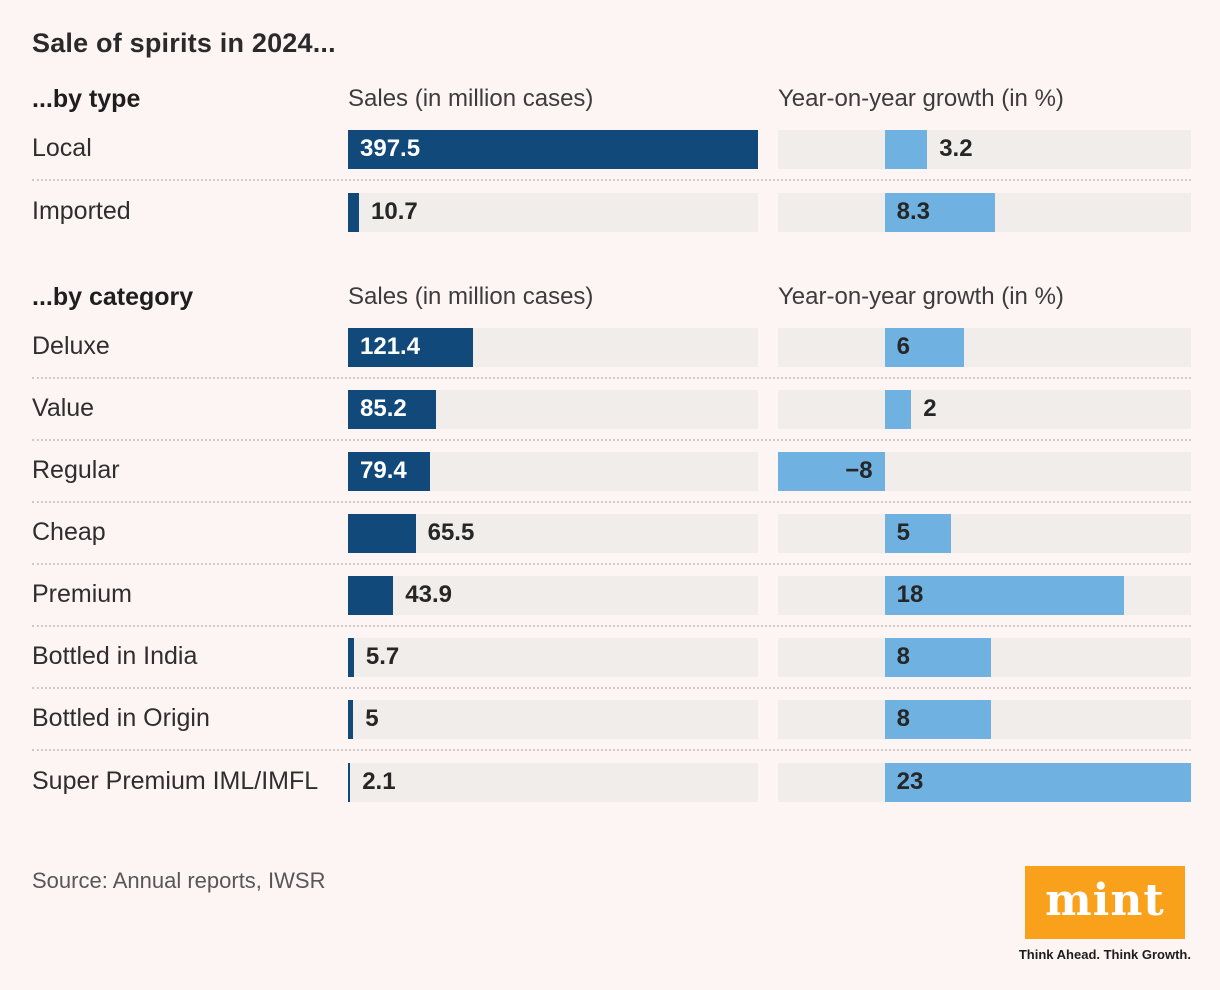 This screenshot has width=1220, height=990. I want to click on growth-value: 5, so click(903, 532).